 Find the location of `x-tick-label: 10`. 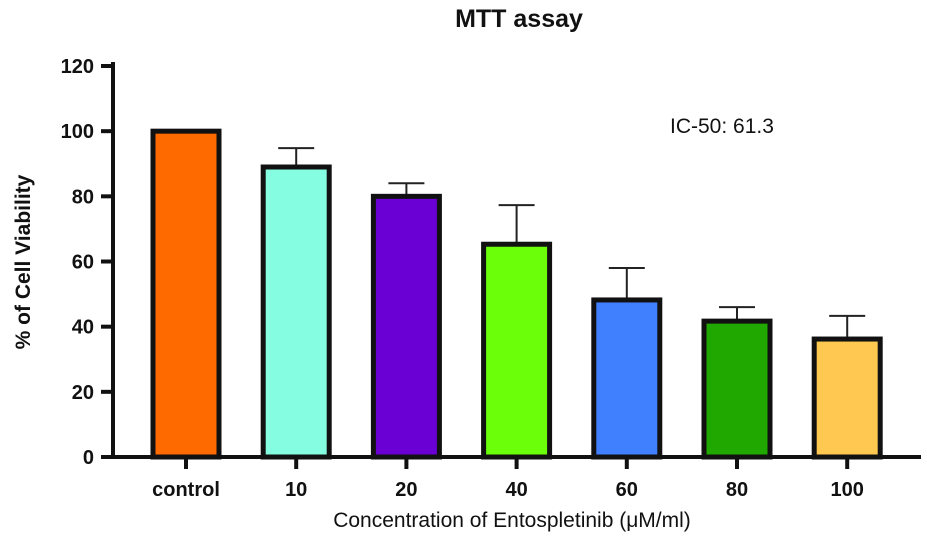

x-tick-label: 10 is located at coordinates (296, 490).